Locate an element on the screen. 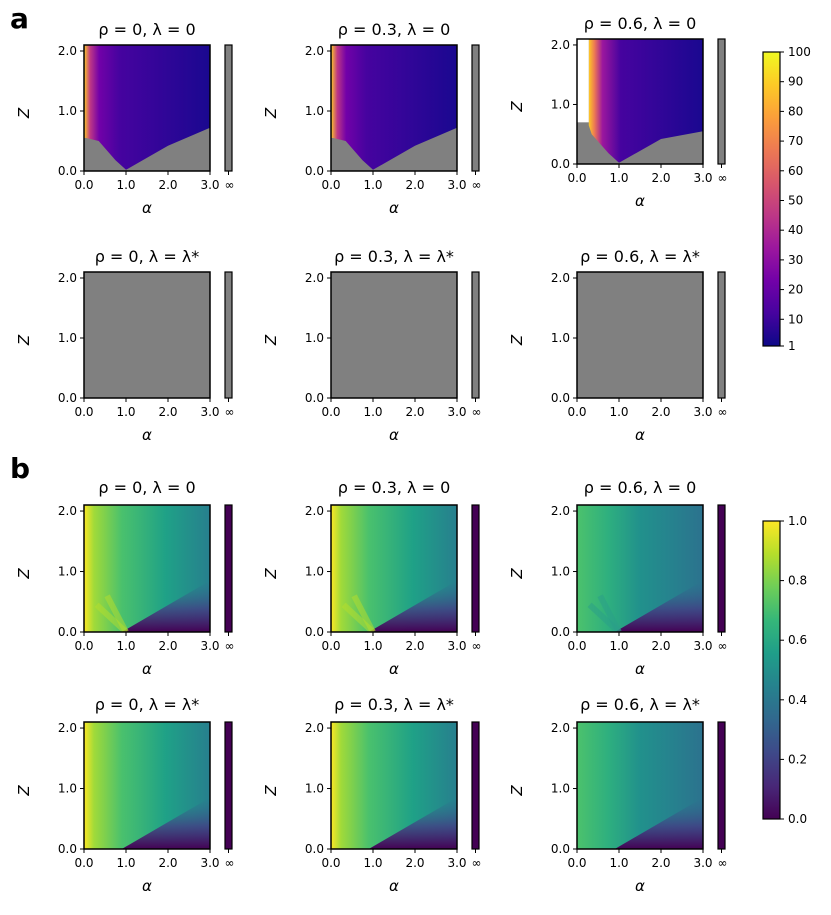 This screenshot has height=915, width=831. white-region is located at coordinates (583, 81).